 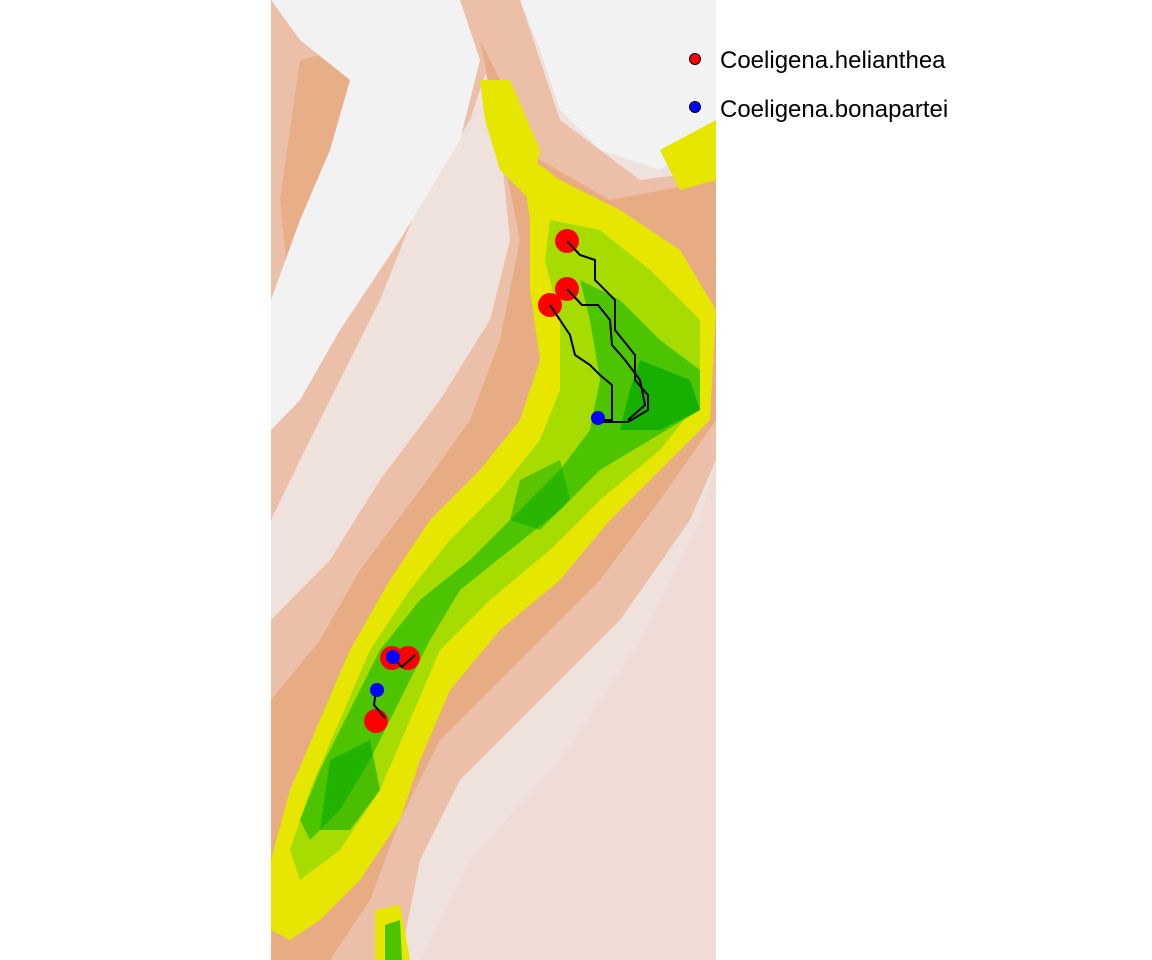 I want to click on legend-label-helianthea: Coeligena.helianthea, so click(x=833, y=60).